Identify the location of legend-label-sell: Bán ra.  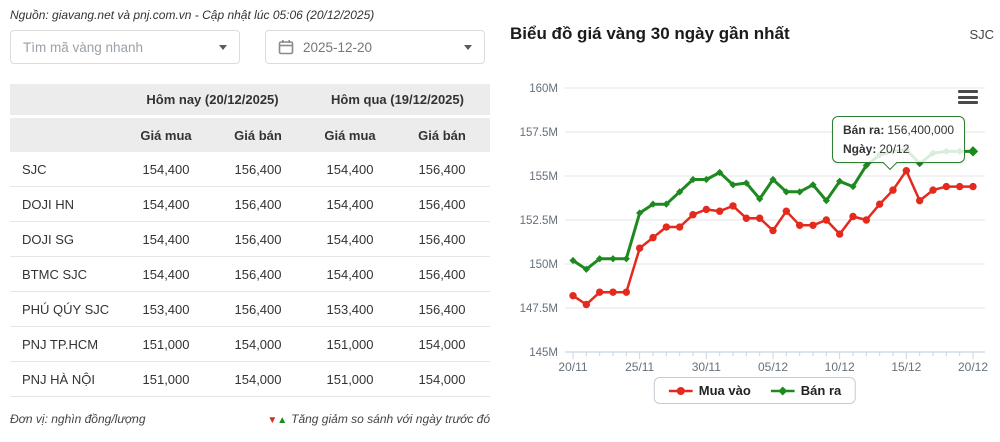
(821, 390).